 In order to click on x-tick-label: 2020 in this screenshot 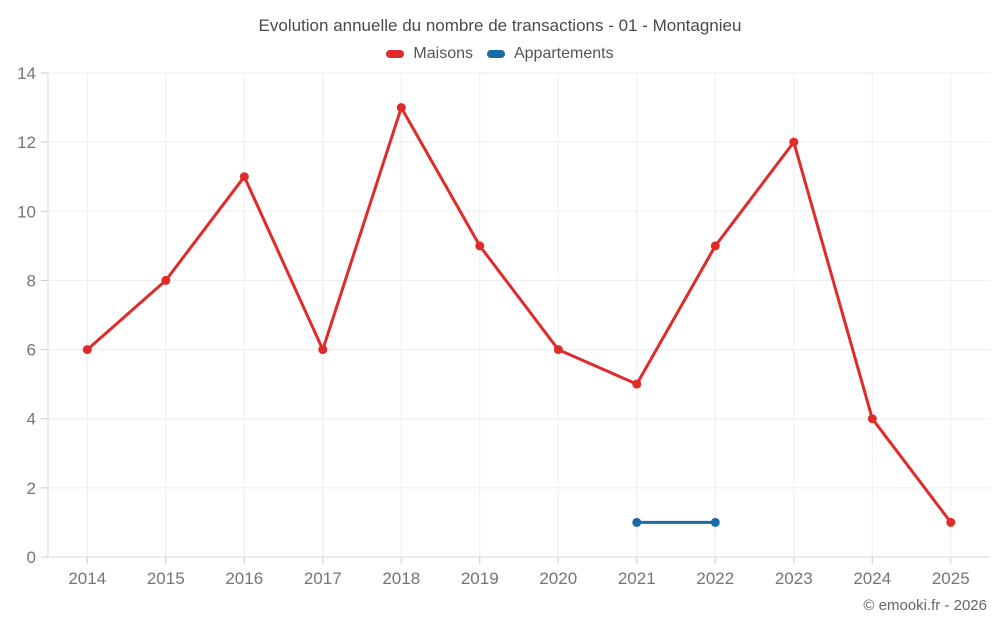, I will do `click(558, 578)`.